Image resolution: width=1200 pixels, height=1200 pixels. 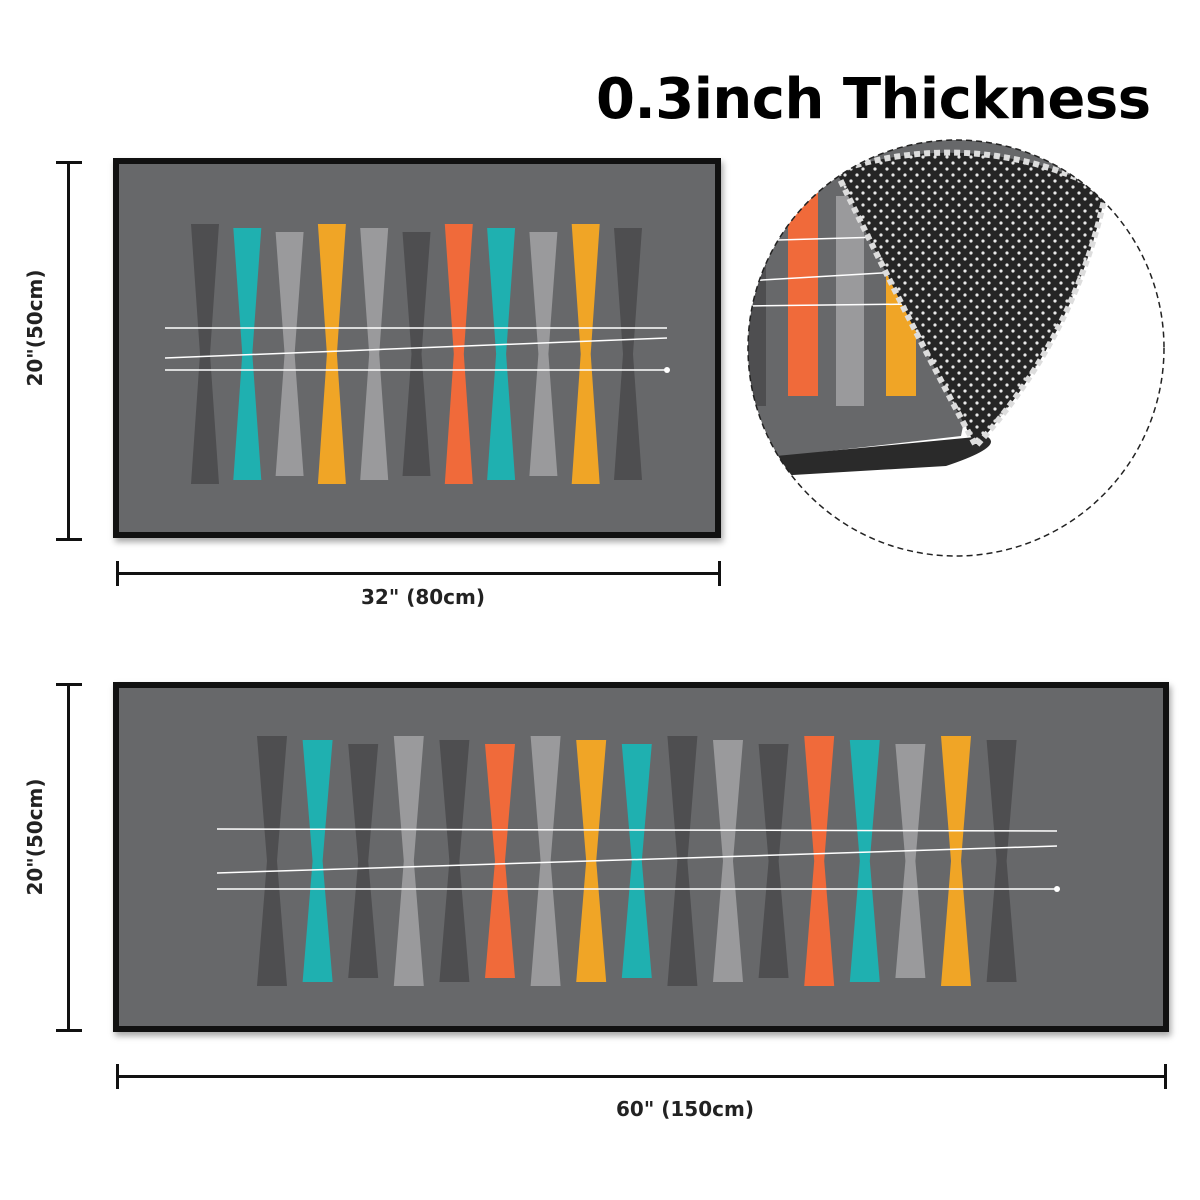 I want to click on large-rug-width-cap-left, so click(x=117, y=1076).